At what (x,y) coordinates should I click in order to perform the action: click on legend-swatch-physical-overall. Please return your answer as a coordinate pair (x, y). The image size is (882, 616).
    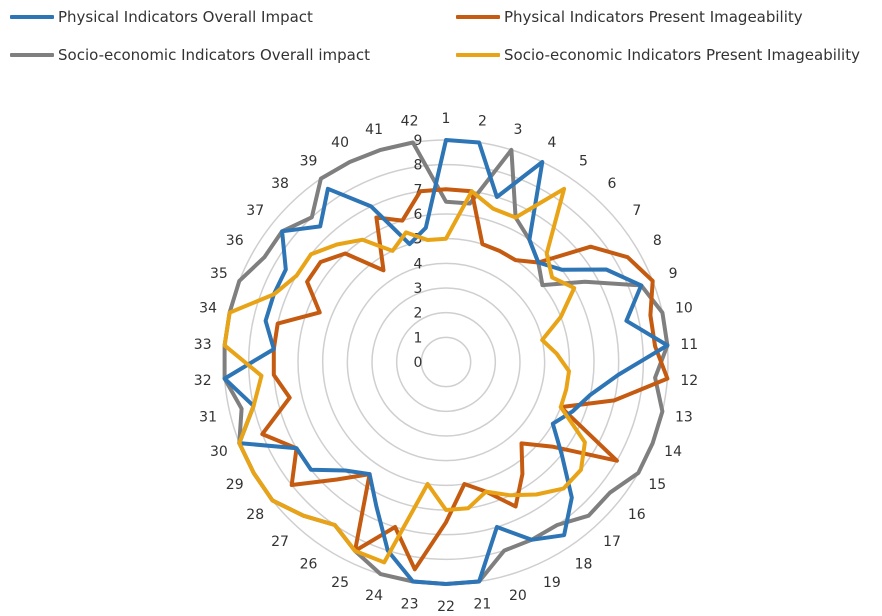
    Looking at the image, I should click on (32, 17).